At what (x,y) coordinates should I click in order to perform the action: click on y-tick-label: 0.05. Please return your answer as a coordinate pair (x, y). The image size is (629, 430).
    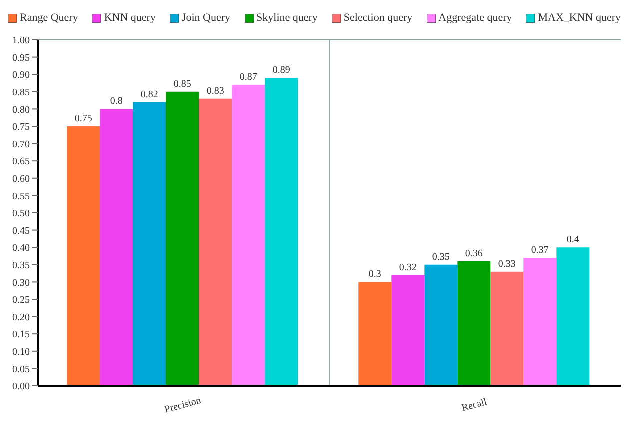
    Looking at the image, I should click on (21, 370).